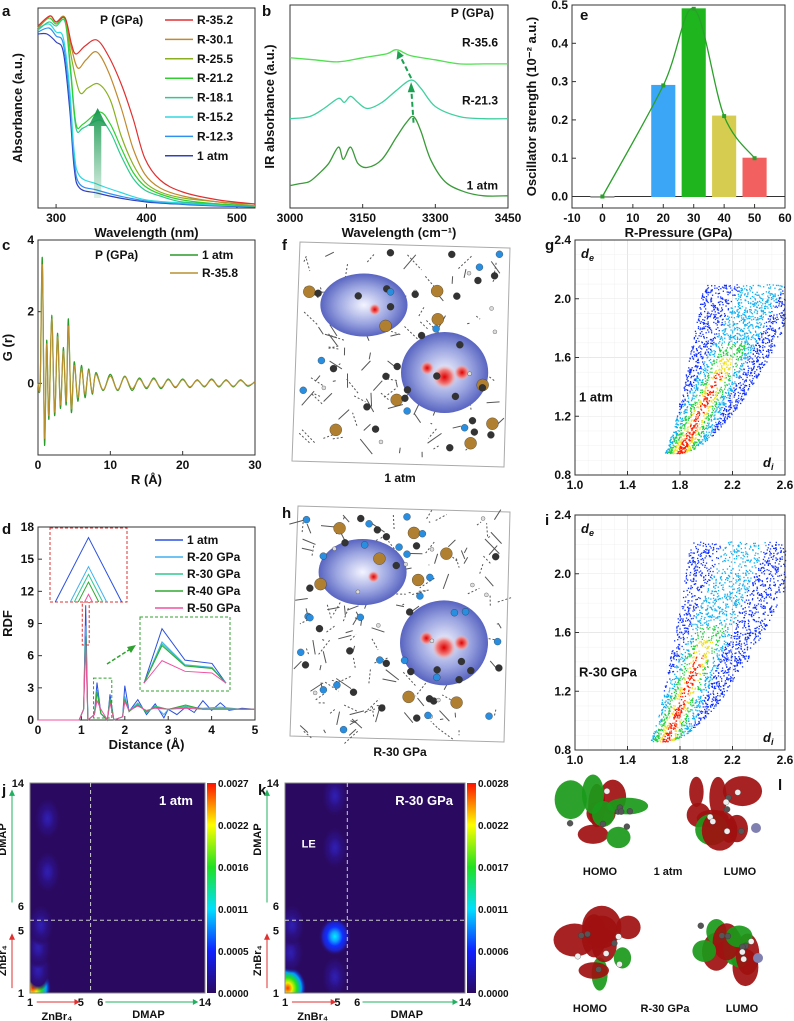 The height and width of the screenshot is (1021, 794). Describe the element at coordinates (559, 158) in the screenshot. I see `y-tick-label: 0.1` at that location.